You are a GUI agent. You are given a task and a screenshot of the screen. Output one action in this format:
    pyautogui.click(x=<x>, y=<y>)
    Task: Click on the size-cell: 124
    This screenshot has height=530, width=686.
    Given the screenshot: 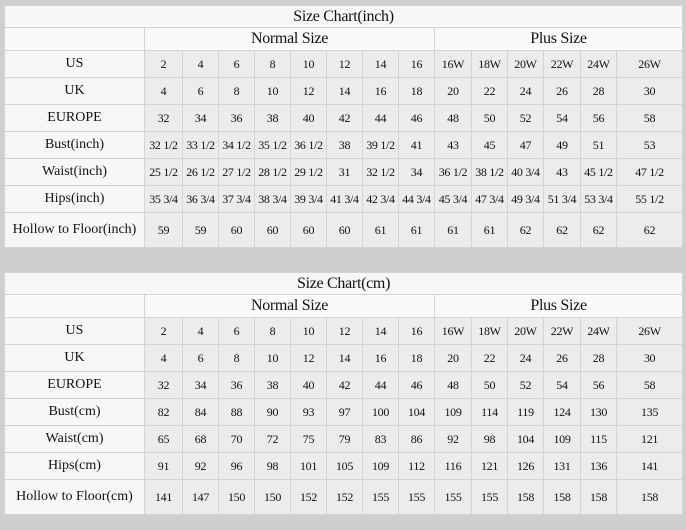 What is the action you would take?
    pyautogui.click(x=562, y=412)
    